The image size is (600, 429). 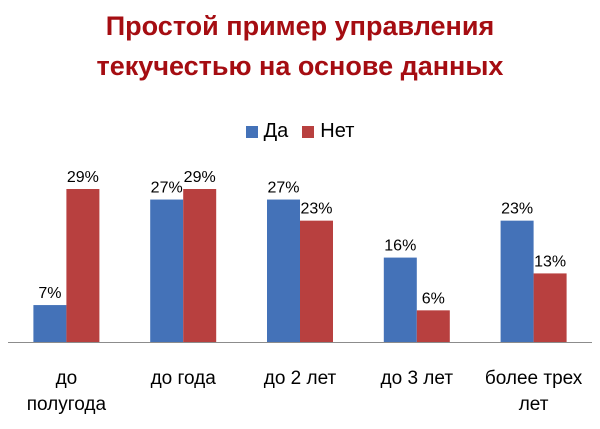 I want to click on chart-legend: Да Нет, so click(x=300, y=131).